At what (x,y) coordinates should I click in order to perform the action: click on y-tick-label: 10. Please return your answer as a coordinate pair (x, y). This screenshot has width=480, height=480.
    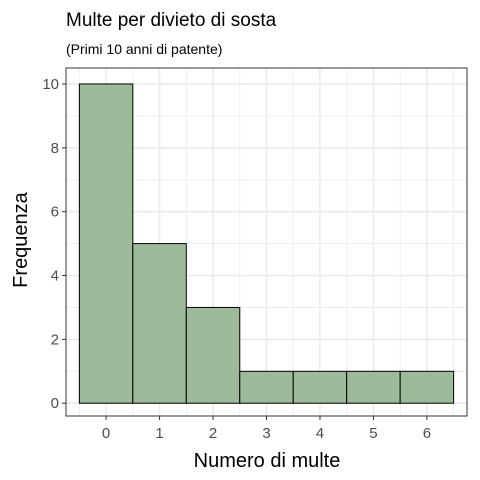
    Looking at the image, I should click on (50, 84).